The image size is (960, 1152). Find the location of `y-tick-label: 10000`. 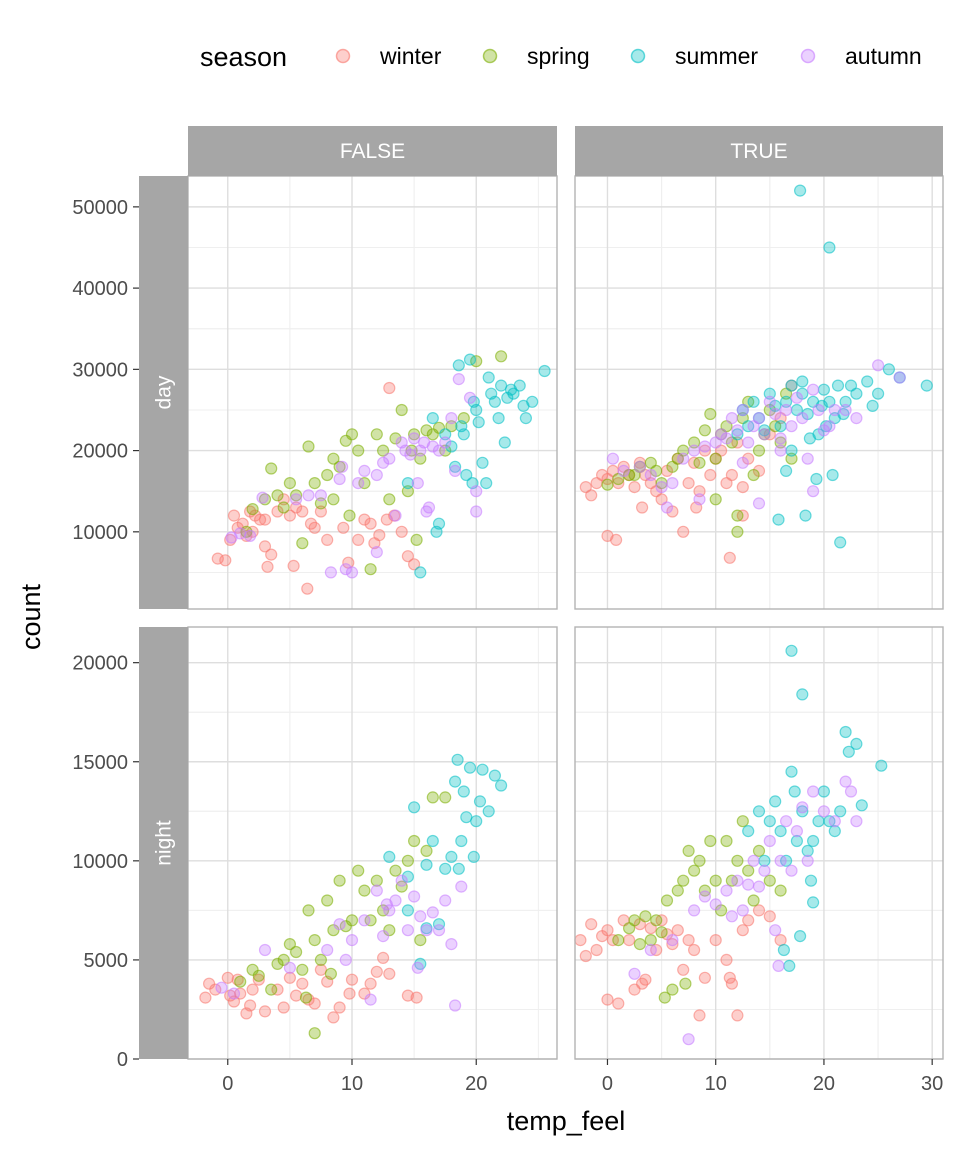

y-tick-label: 10000 is located at coordinates (100, 533).